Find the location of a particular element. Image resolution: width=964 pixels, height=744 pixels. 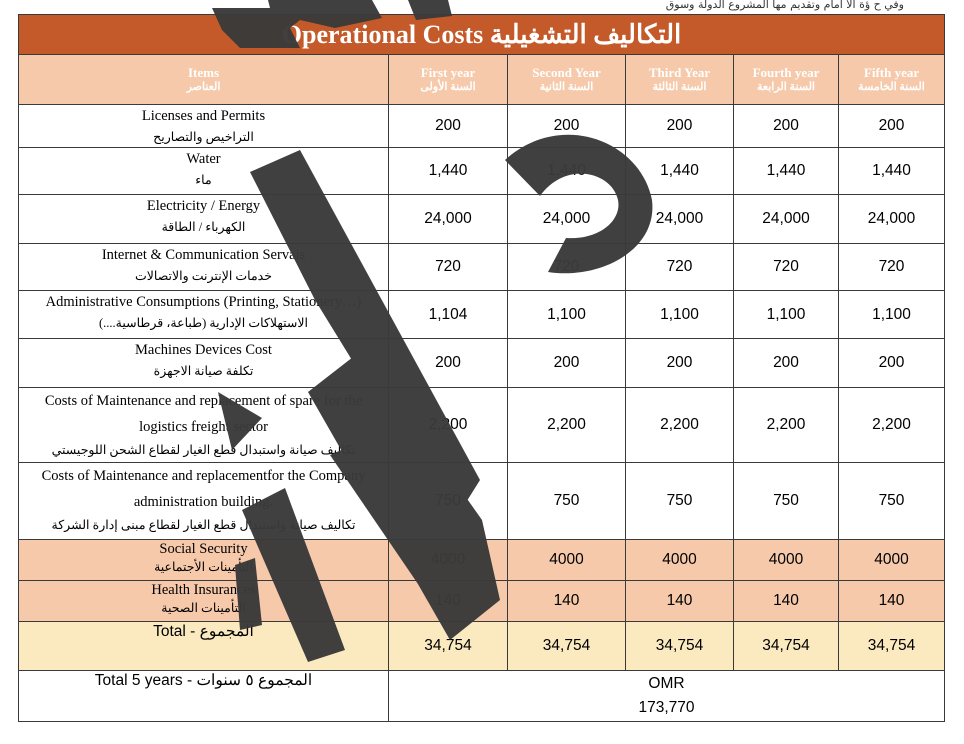

item-label-ar: ماء is located at coordinates (203, 180).